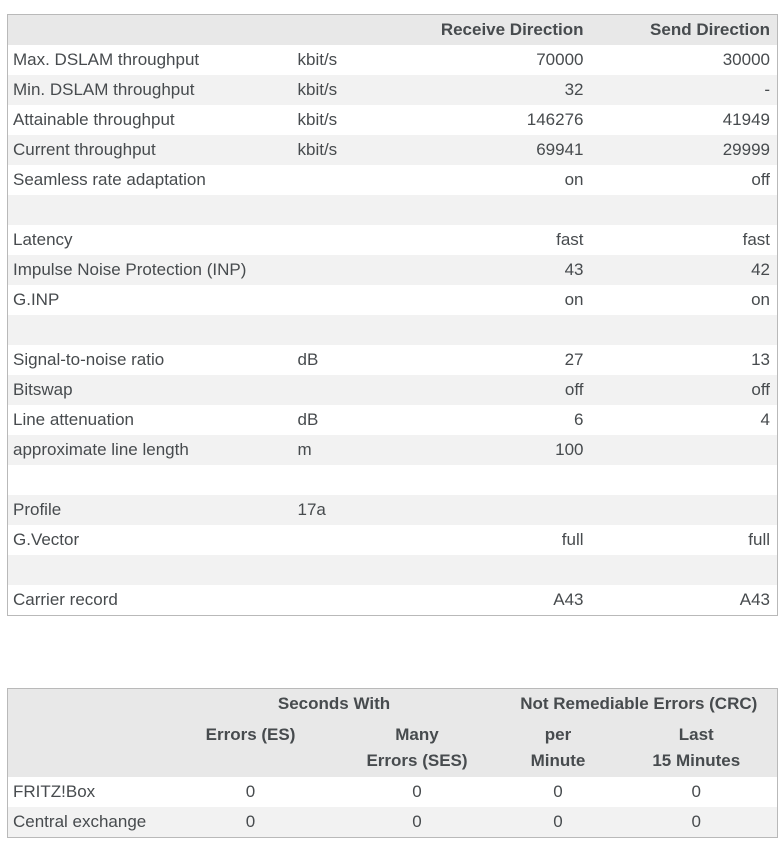 The height and width of the screenshot is (856, 780). Describe the element at coordinates (106, 59) in the screenshot. I see `row-label: Max. DSLAM throughput` at that location.